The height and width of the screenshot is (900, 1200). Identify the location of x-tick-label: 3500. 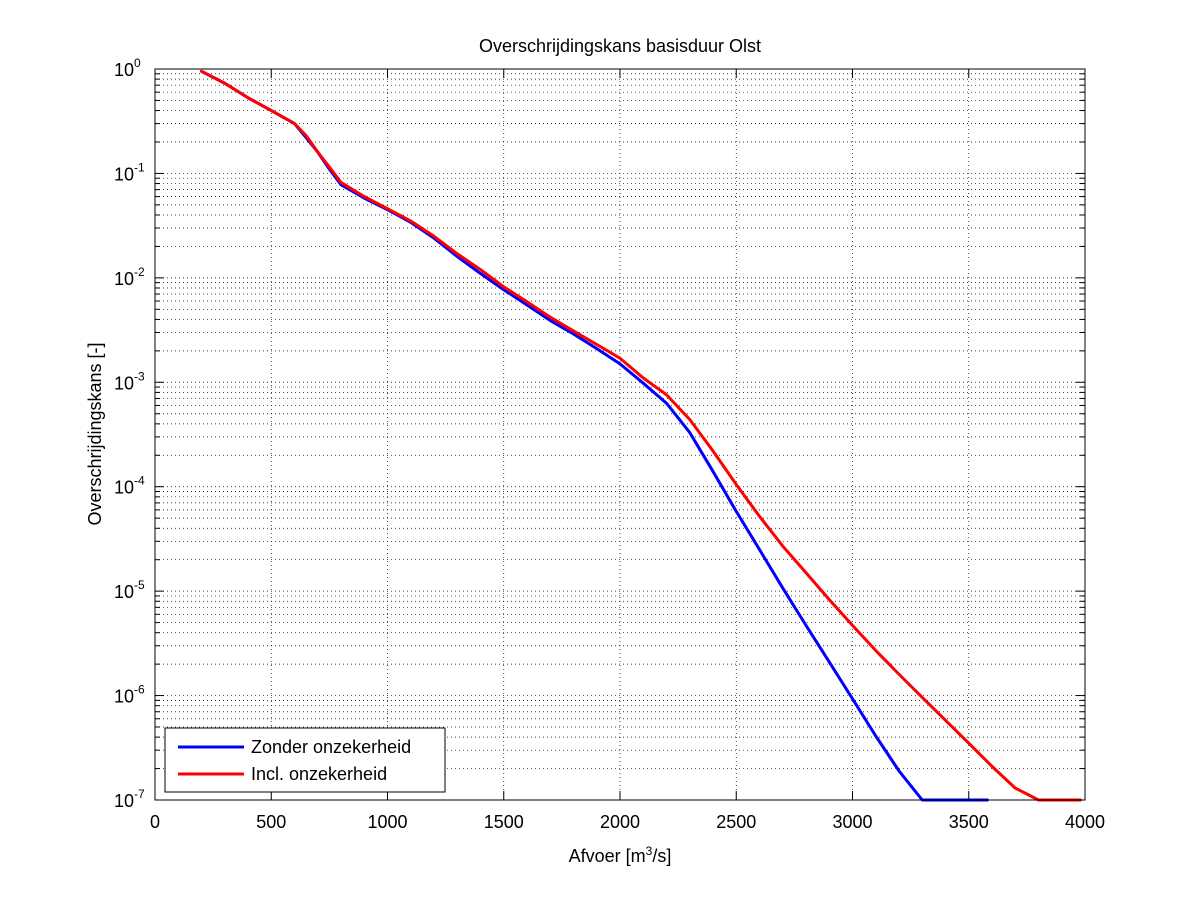
(969, 822).